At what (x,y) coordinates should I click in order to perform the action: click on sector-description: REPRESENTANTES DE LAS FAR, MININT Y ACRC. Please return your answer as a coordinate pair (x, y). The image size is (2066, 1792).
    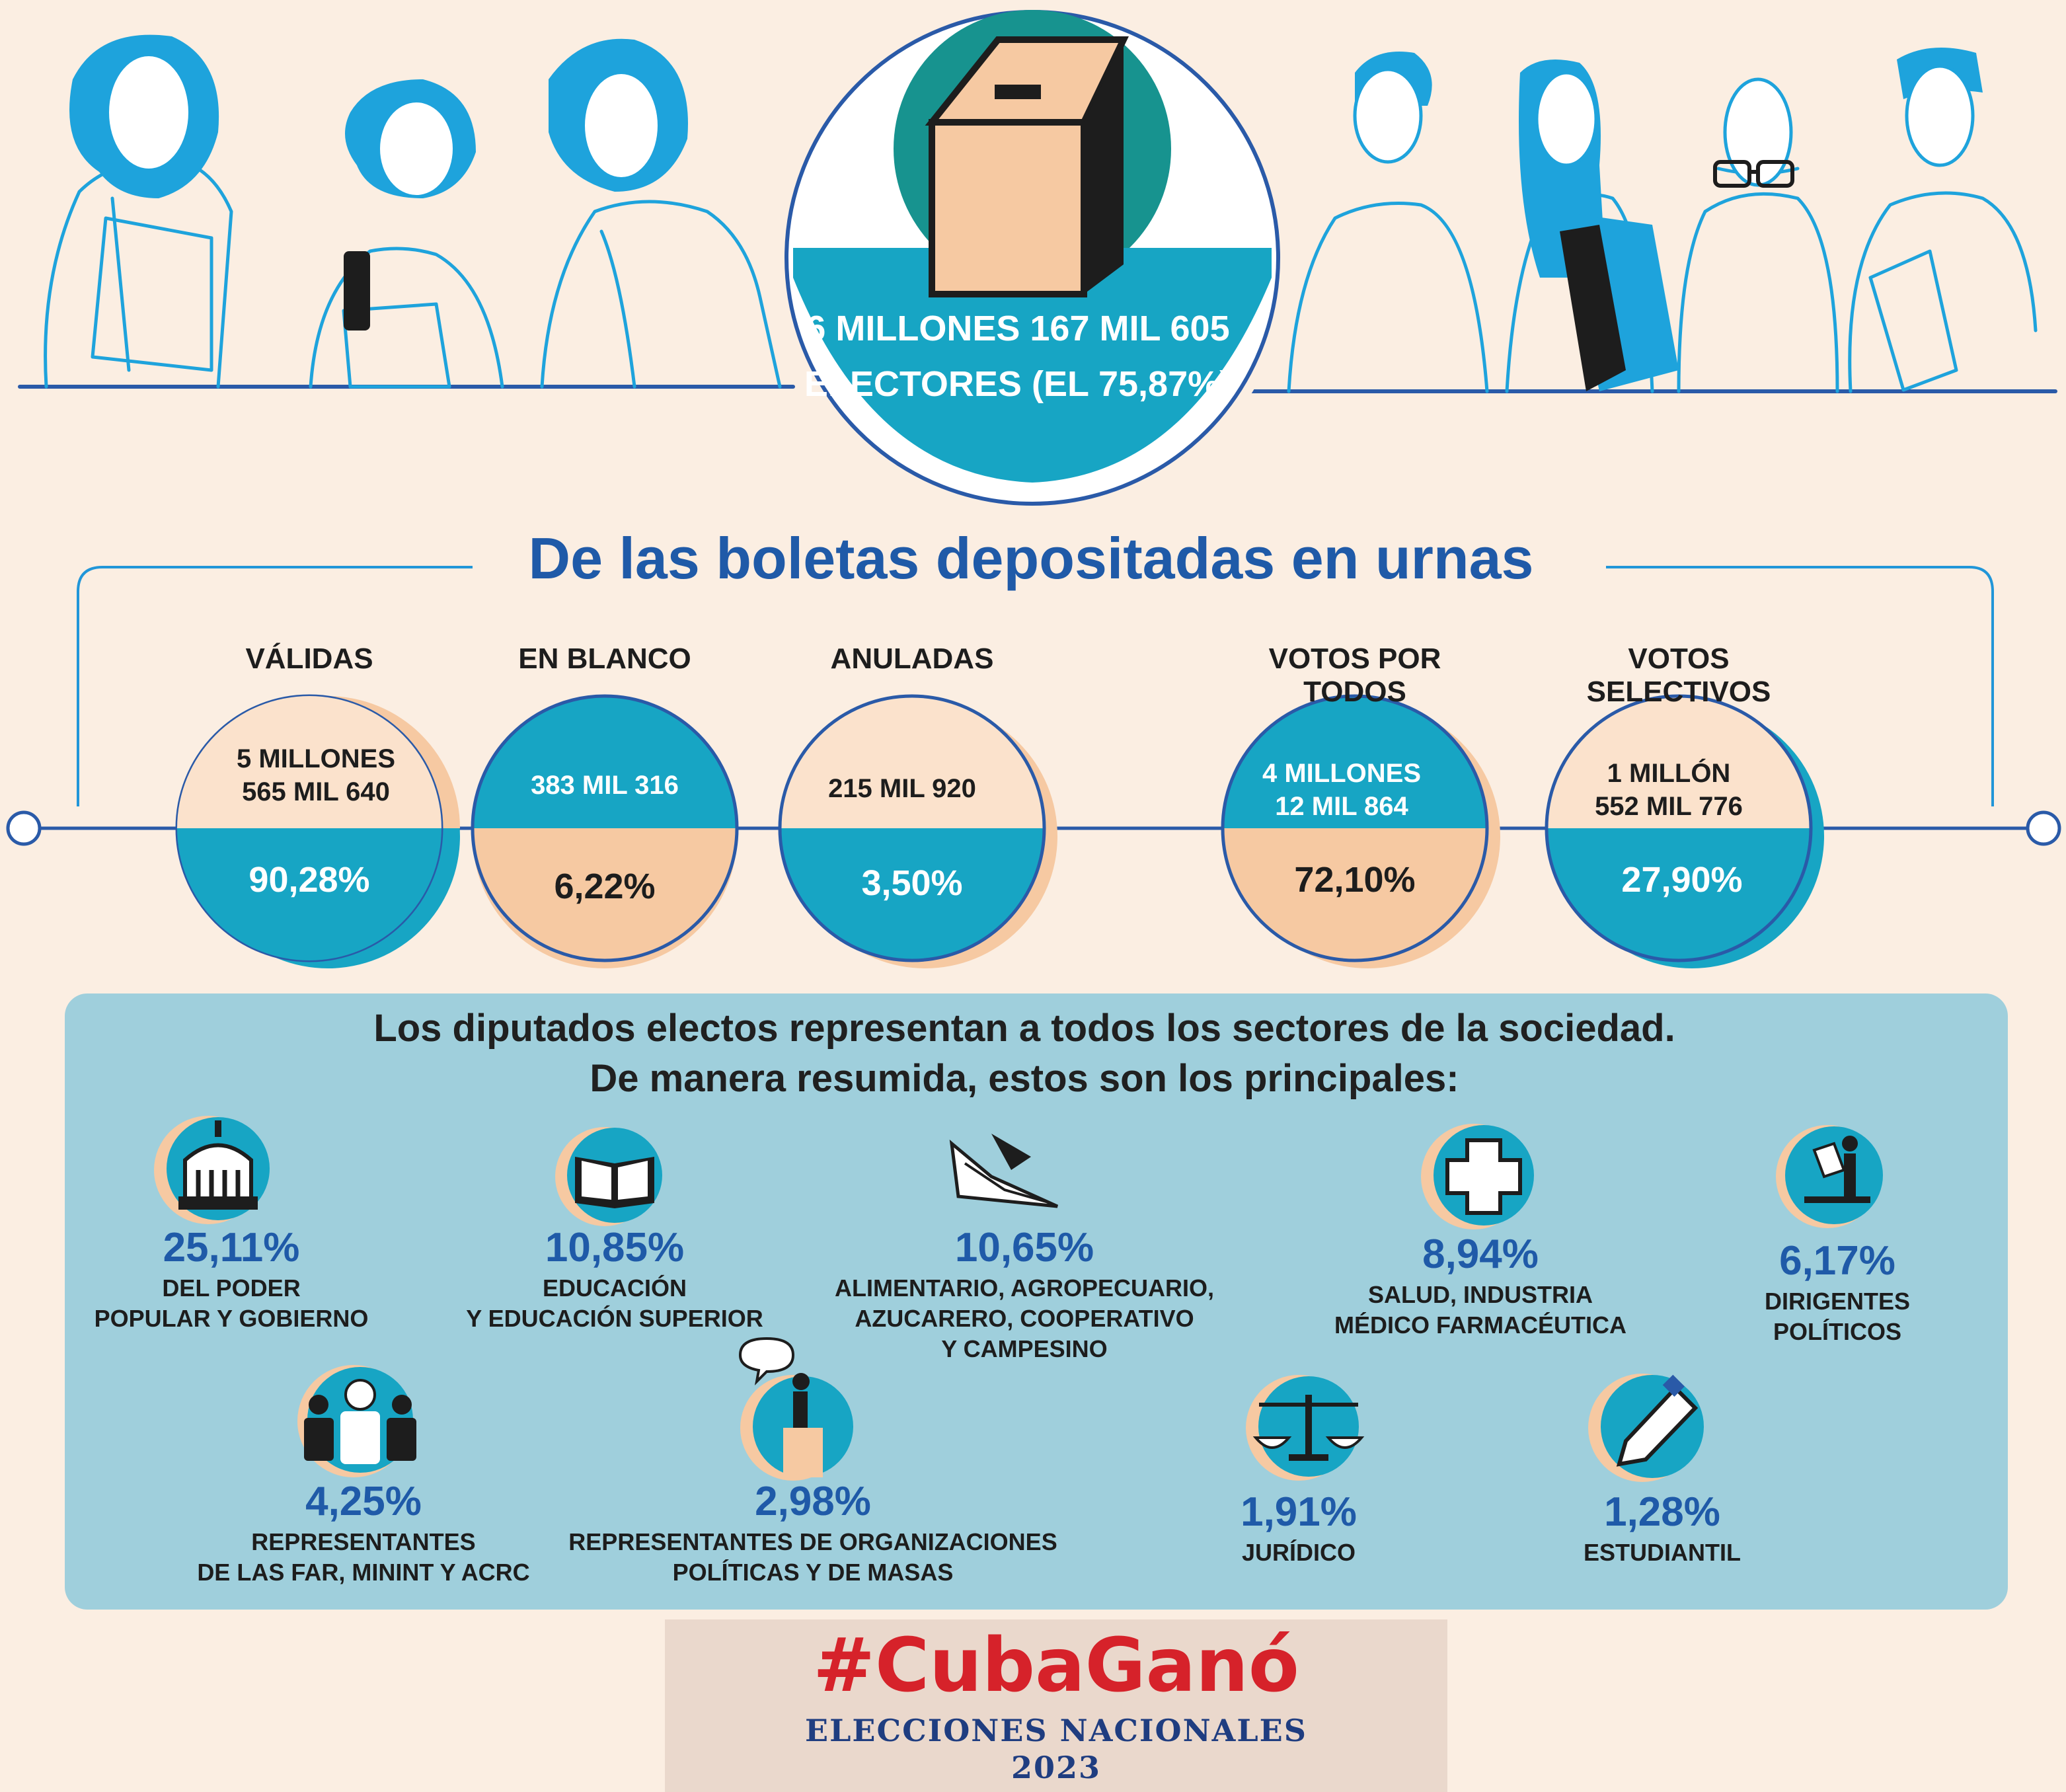
    Looking at the image, I should click on (363, 1557).